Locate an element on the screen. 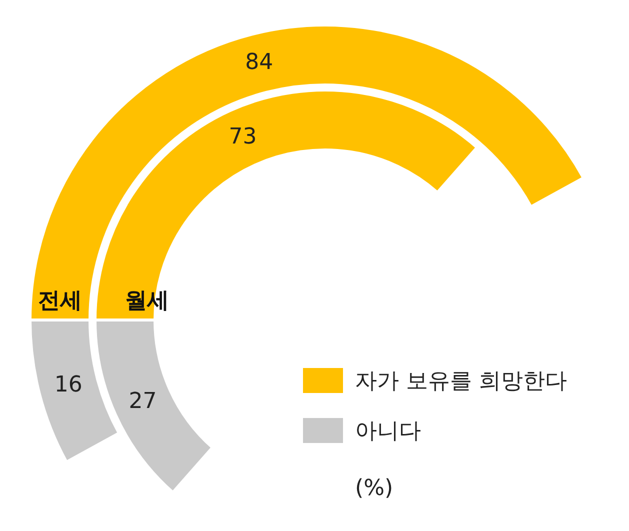 This screenshot has width=629, height=531. legend-label: 아니다 is located at coordinates (388, 432).